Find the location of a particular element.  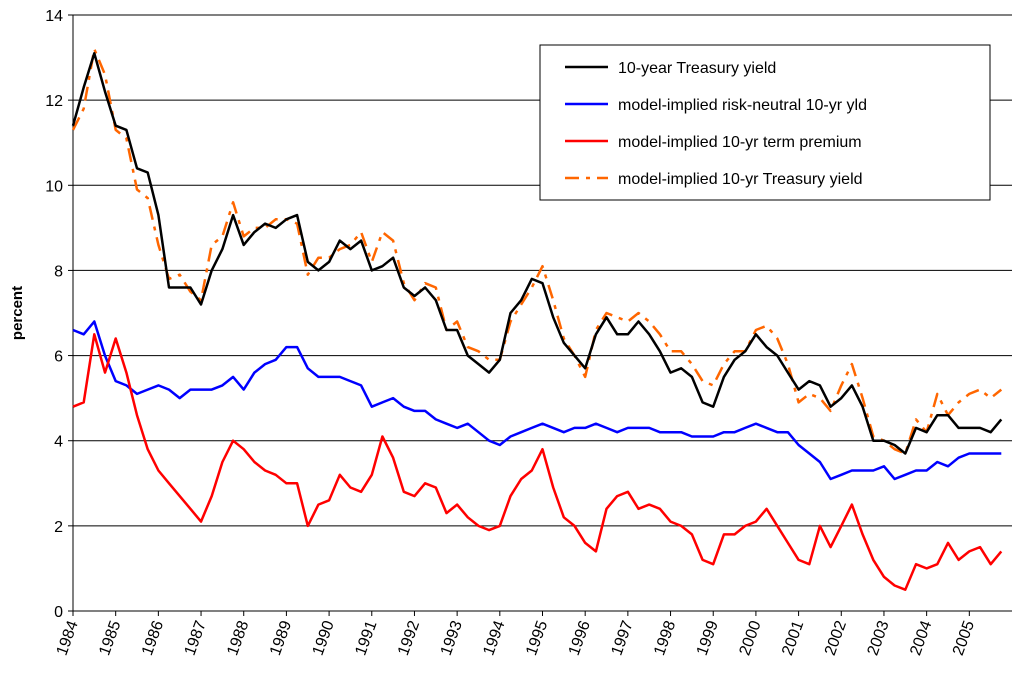

y-tick-label: 2 is located at coordinates (58, 527).